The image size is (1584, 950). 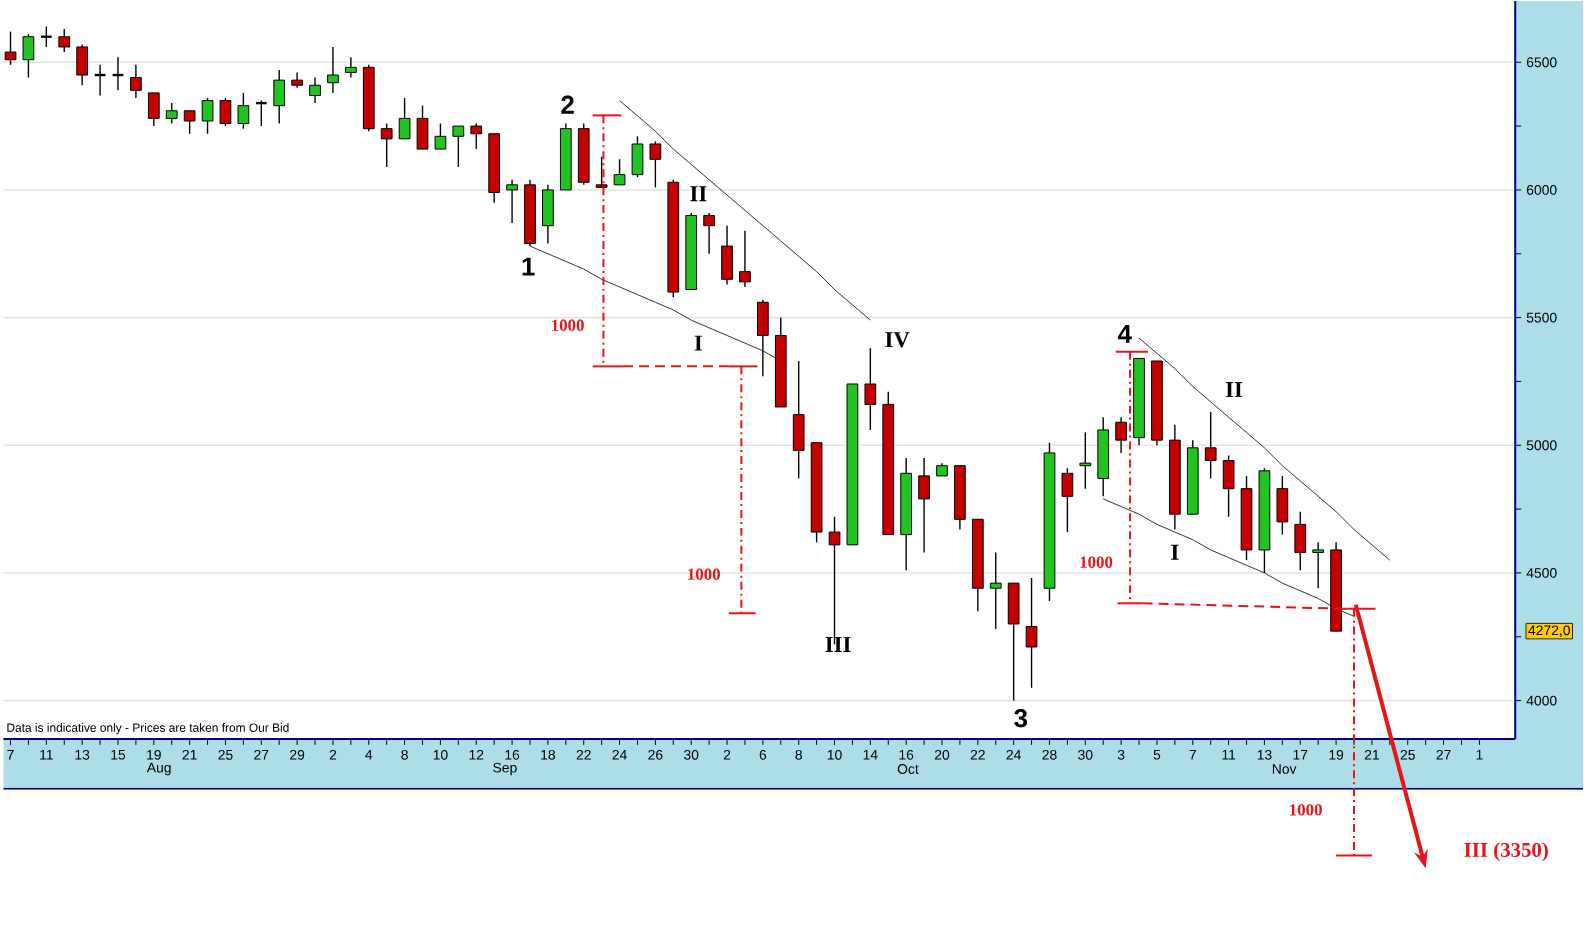 I want to click on line-series, so click(x=745, y=210).